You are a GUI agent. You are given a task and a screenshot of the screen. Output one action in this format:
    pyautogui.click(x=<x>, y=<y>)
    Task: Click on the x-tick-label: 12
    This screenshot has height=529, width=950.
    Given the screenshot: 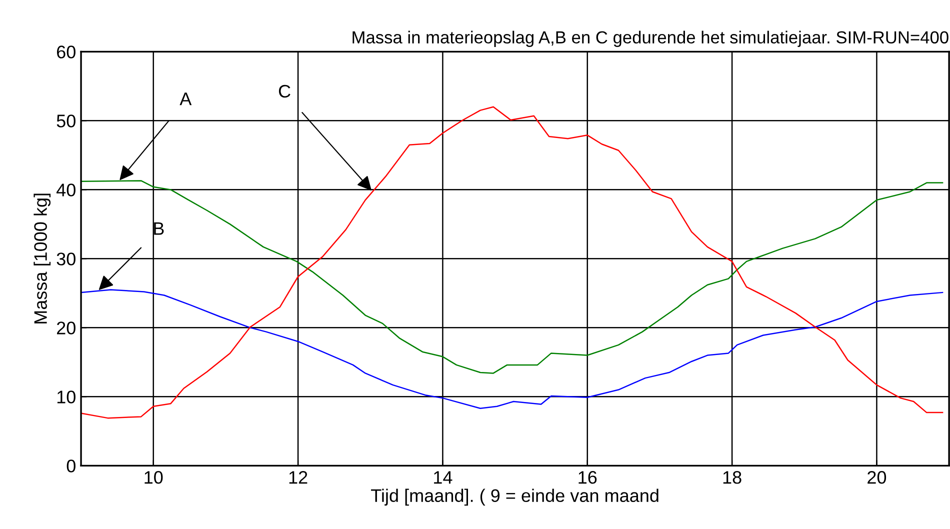 What is the action you would take?
    pyautogui.click(x=298, y=477)
    